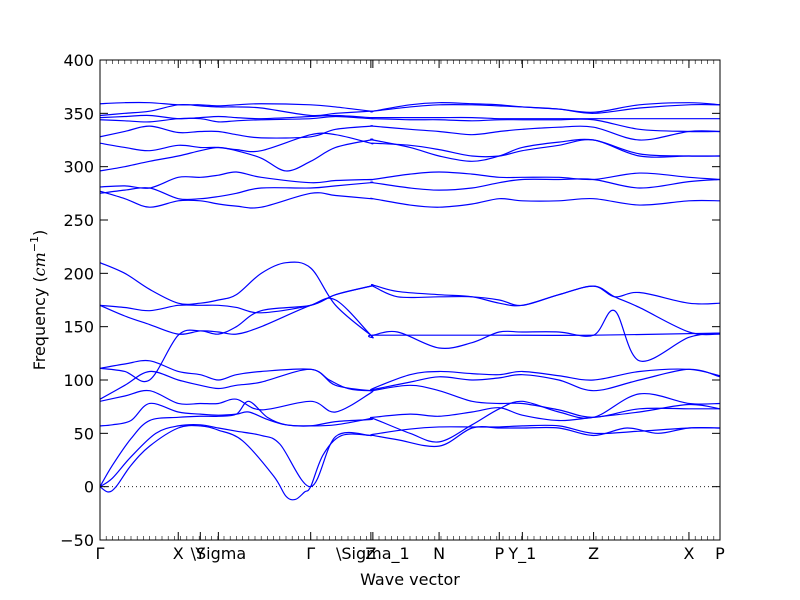 The height and width of the screenshot is (600, 800). What do you see at coordinates (78, 380) in the screenshot?
I see `y-tick-label: 100` at bounding box center [78, 380].